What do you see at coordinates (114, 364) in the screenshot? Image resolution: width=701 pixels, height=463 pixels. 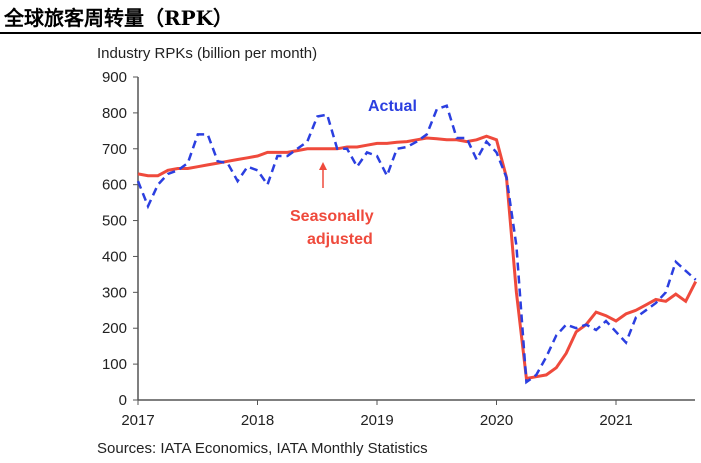 I see `y-tick-label: 100` at bounding box center [114, 364].